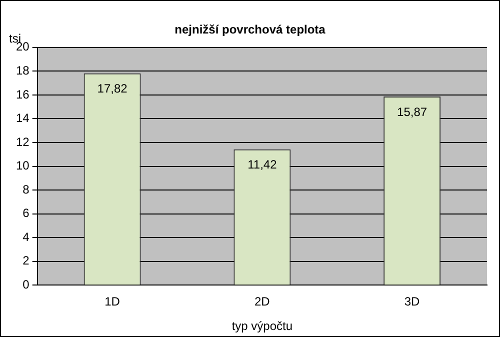 This screenshot has height=337, width=500. I want to click on x-tick-label: 1D, so click(112, 301).